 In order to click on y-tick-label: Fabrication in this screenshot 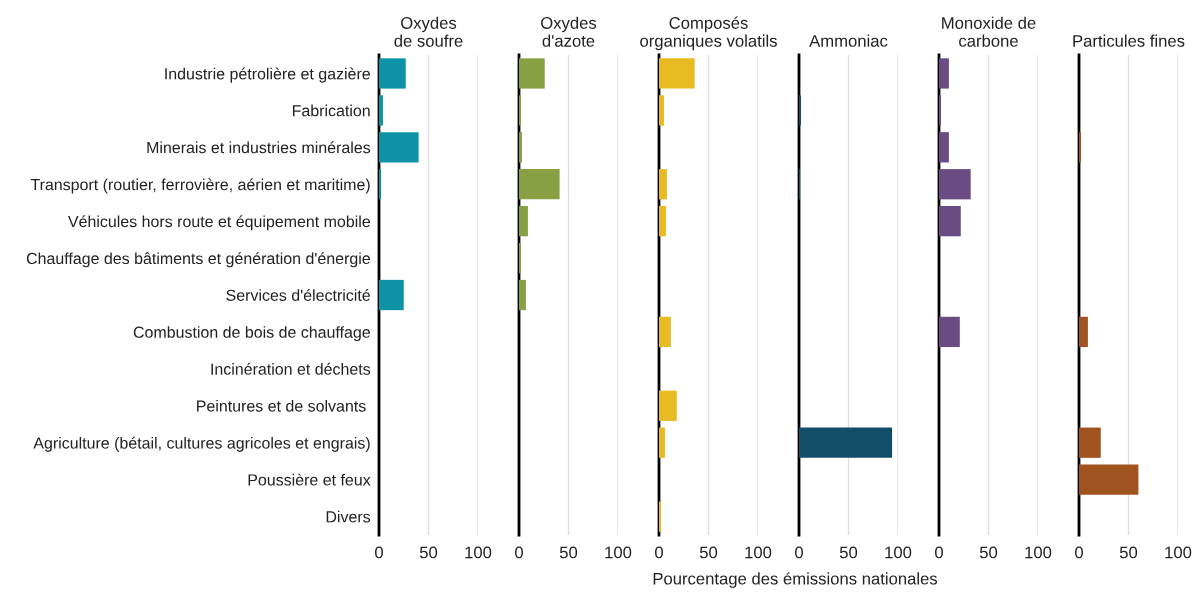, I will do `click(331, 110)`.